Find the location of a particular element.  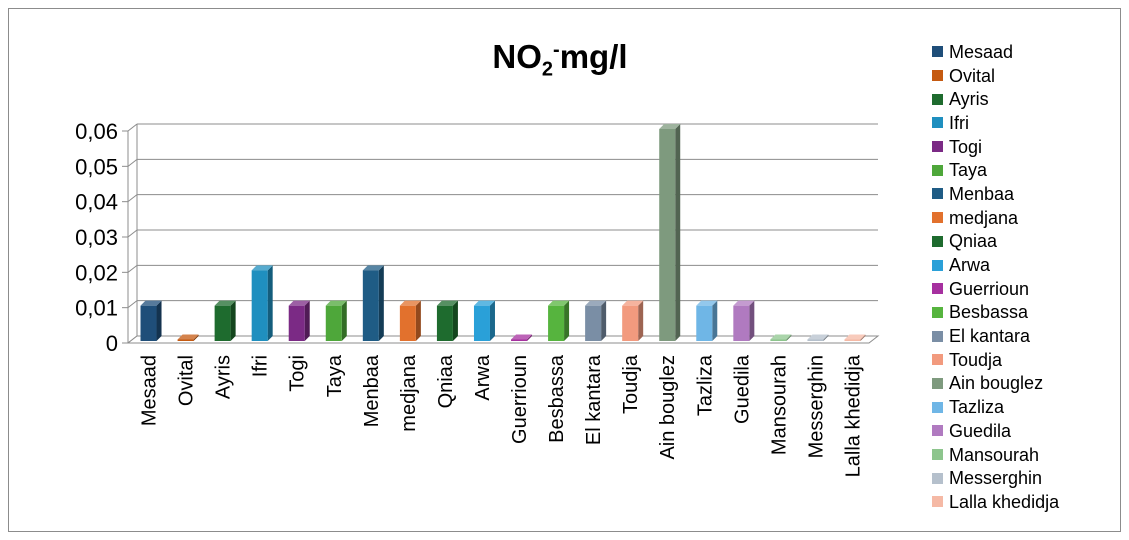

legend-item: Guerrioun is located at coordinates (1027, 289).